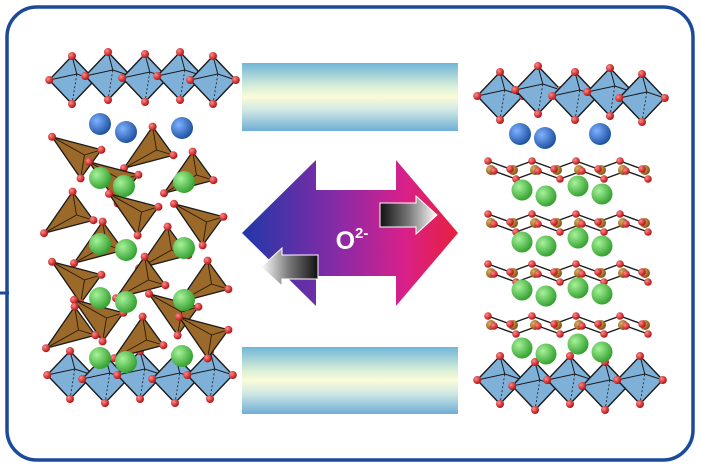  What do you see at coordinates (198, 224) in the screenshot?
I see `tetrahedron` at bounding box center [198, 224].